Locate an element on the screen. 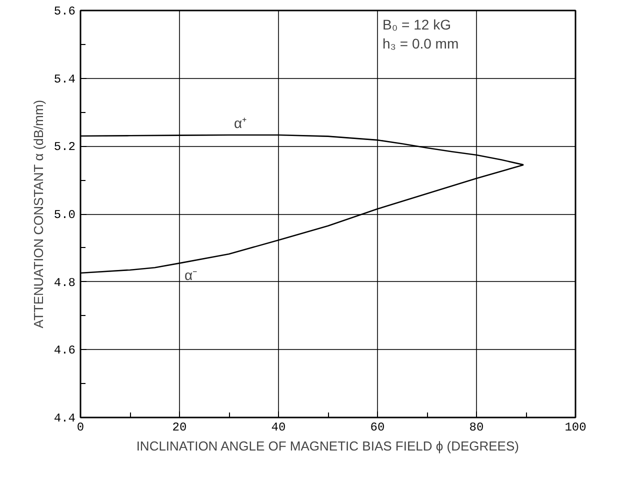  x-tick-label: 100 is located at coordinates (575, 427).